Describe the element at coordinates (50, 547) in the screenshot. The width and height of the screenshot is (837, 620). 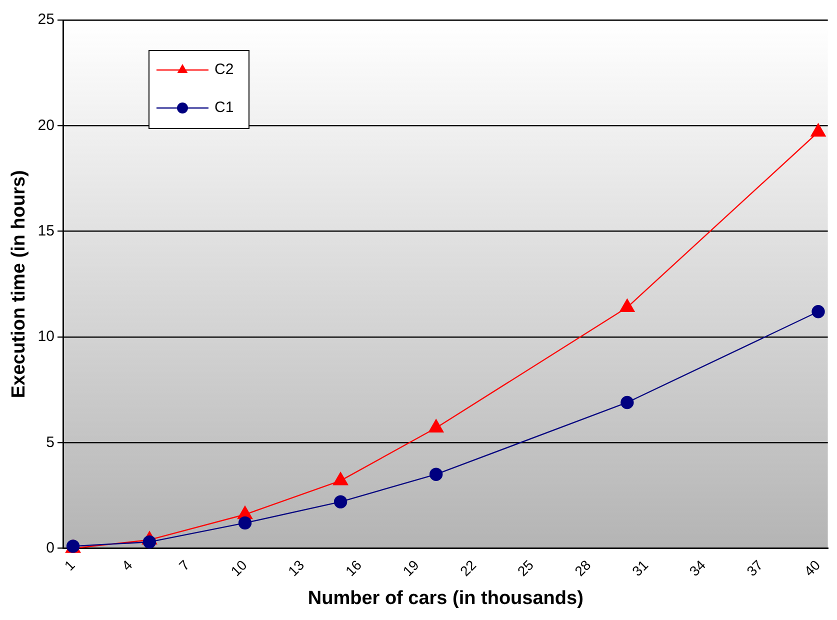
I see `y-tick-label: 0` at that location.